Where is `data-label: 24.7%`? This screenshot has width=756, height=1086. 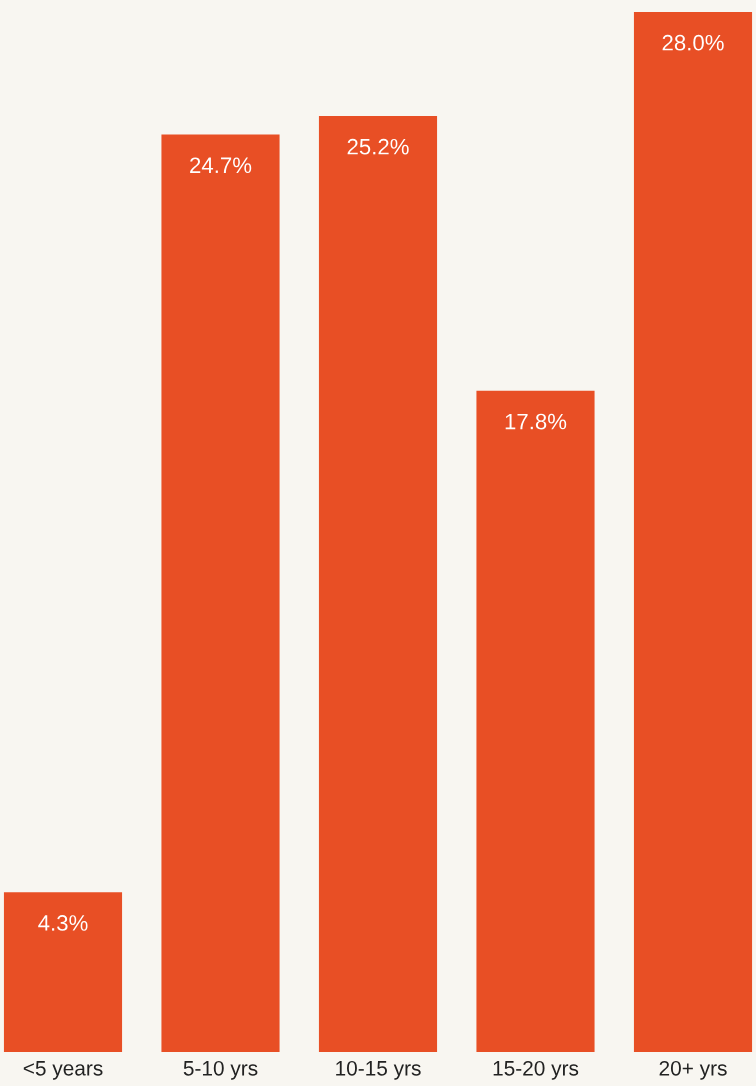 data-label: 24.7% is located at coordinates (221, 165).